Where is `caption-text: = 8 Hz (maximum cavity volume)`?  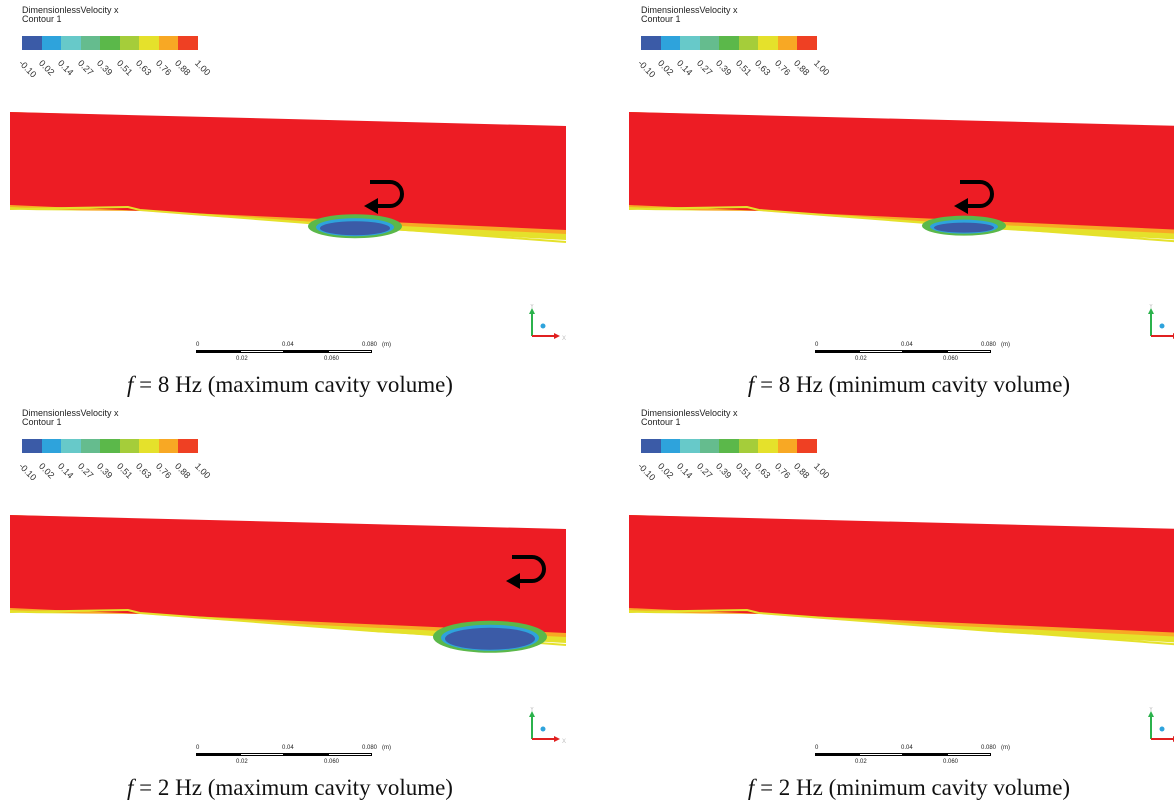 caption-text: = 8 Hz (maximum cavity volume) is located at coordinates (293, 384).